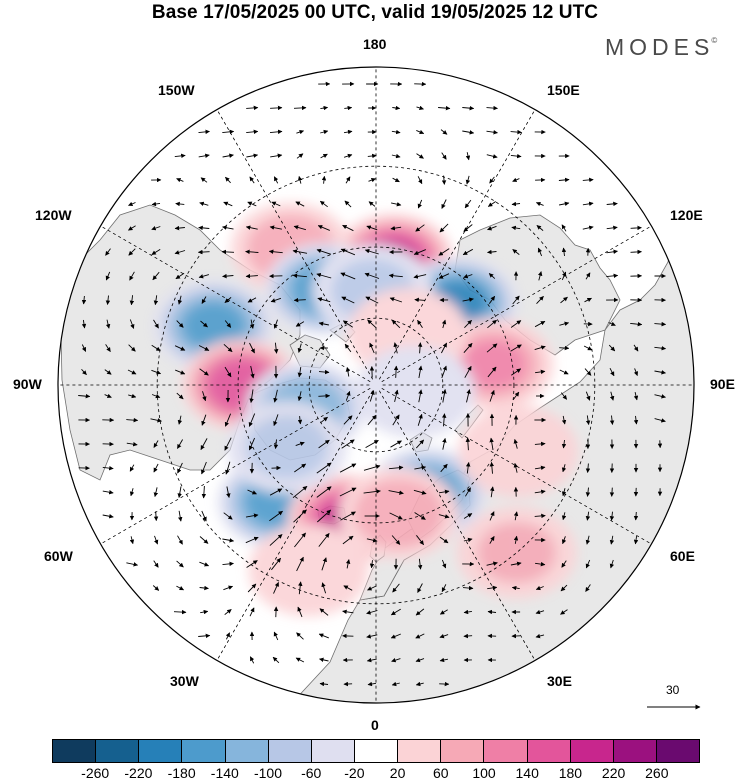 The height and width of the screenshot is (783, 750). Describe the element at coordinates (138, 773) in the screenshot. I see `colorbar-tick-label: -220` at that location.